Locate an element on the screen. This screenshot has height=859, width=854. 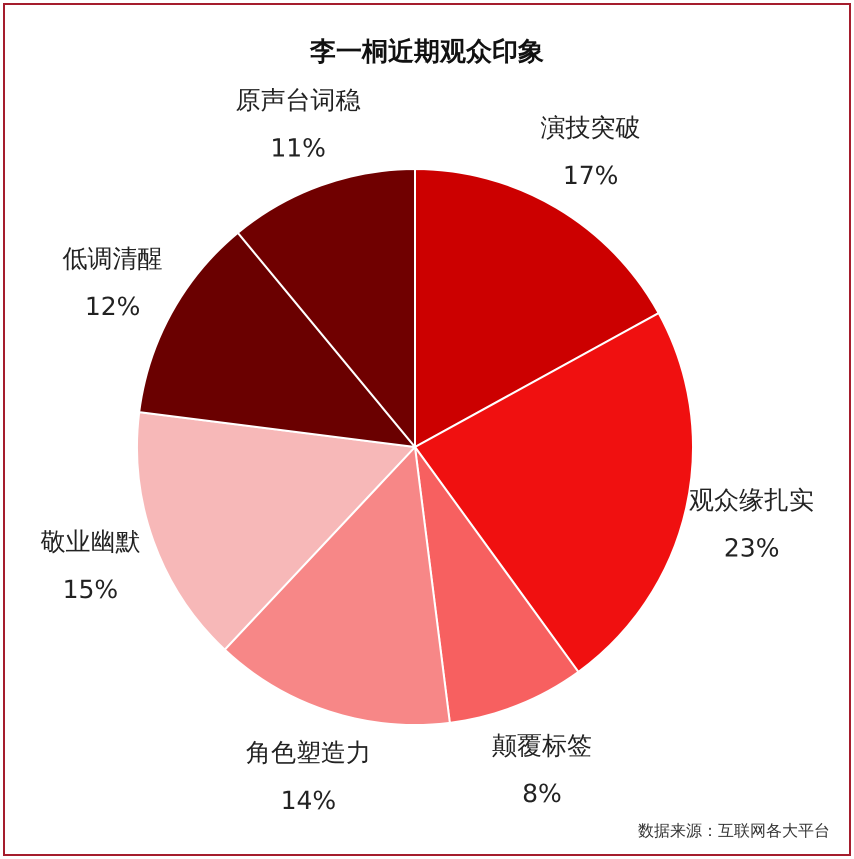
slice-label: 角色塑造力 is located at coordinates (308, 753).